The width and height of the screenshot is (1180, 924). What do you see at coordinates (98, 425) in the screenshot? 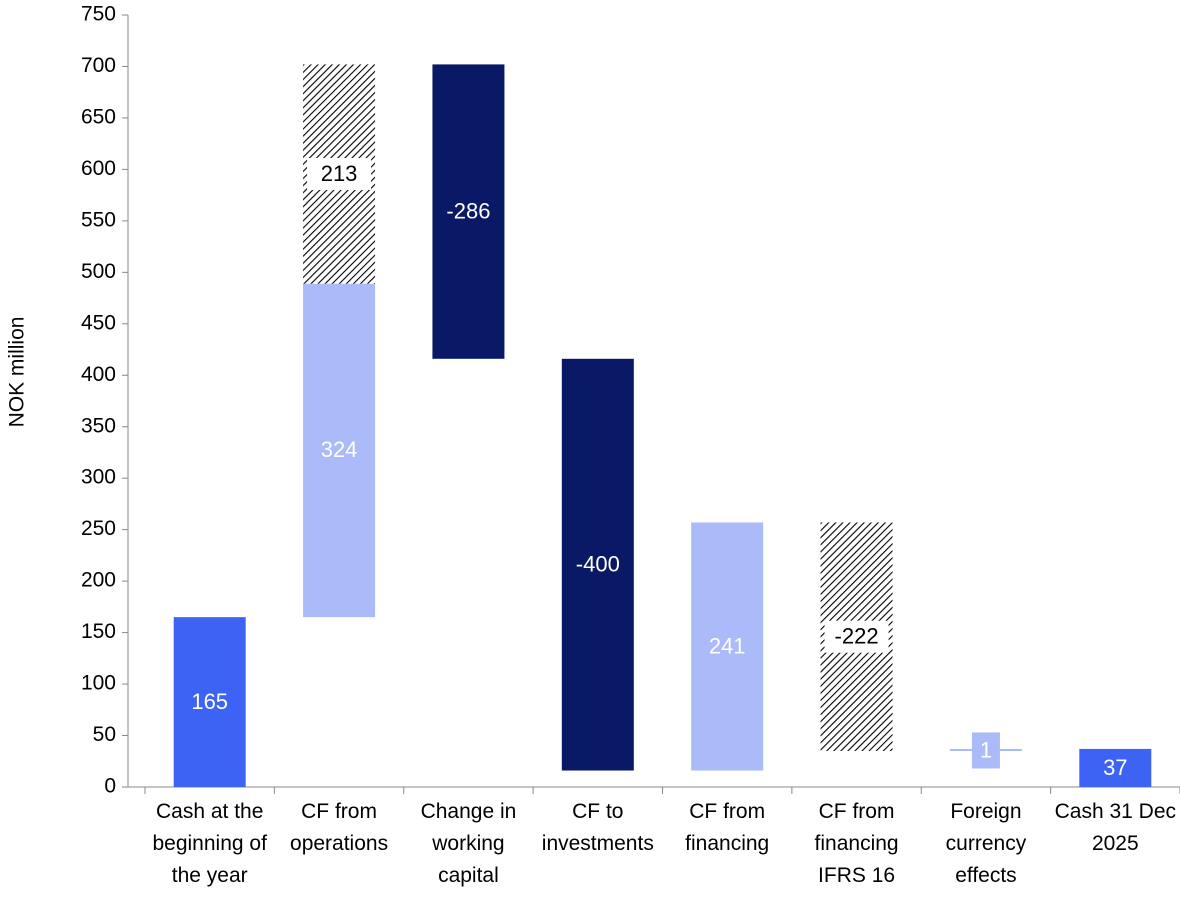
I see `y-tick-label: 350` at bounding box center [98, 425].